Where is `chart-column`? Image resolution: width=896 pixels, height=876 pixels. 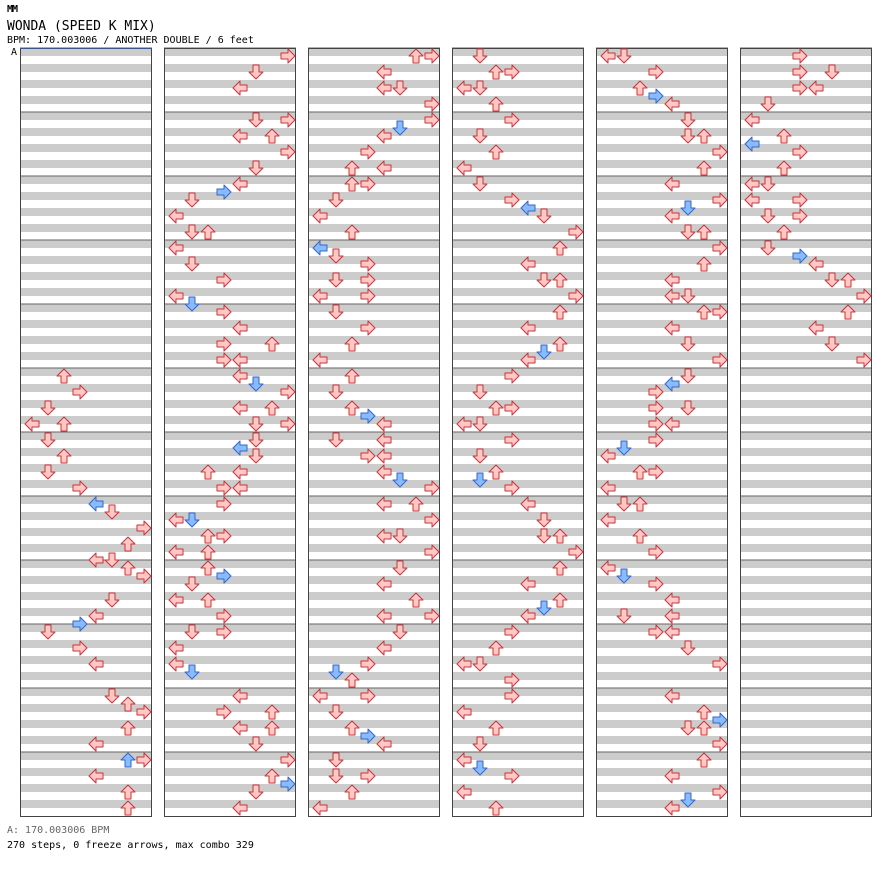
chart-column is located at coordinates (662, 432).